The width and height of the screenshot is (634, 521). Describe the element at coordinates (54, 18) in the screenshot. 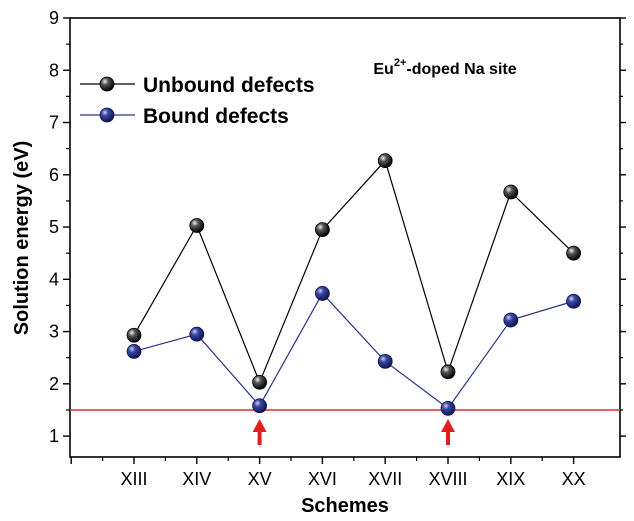

I see `y-tick-label: 9` at that location.